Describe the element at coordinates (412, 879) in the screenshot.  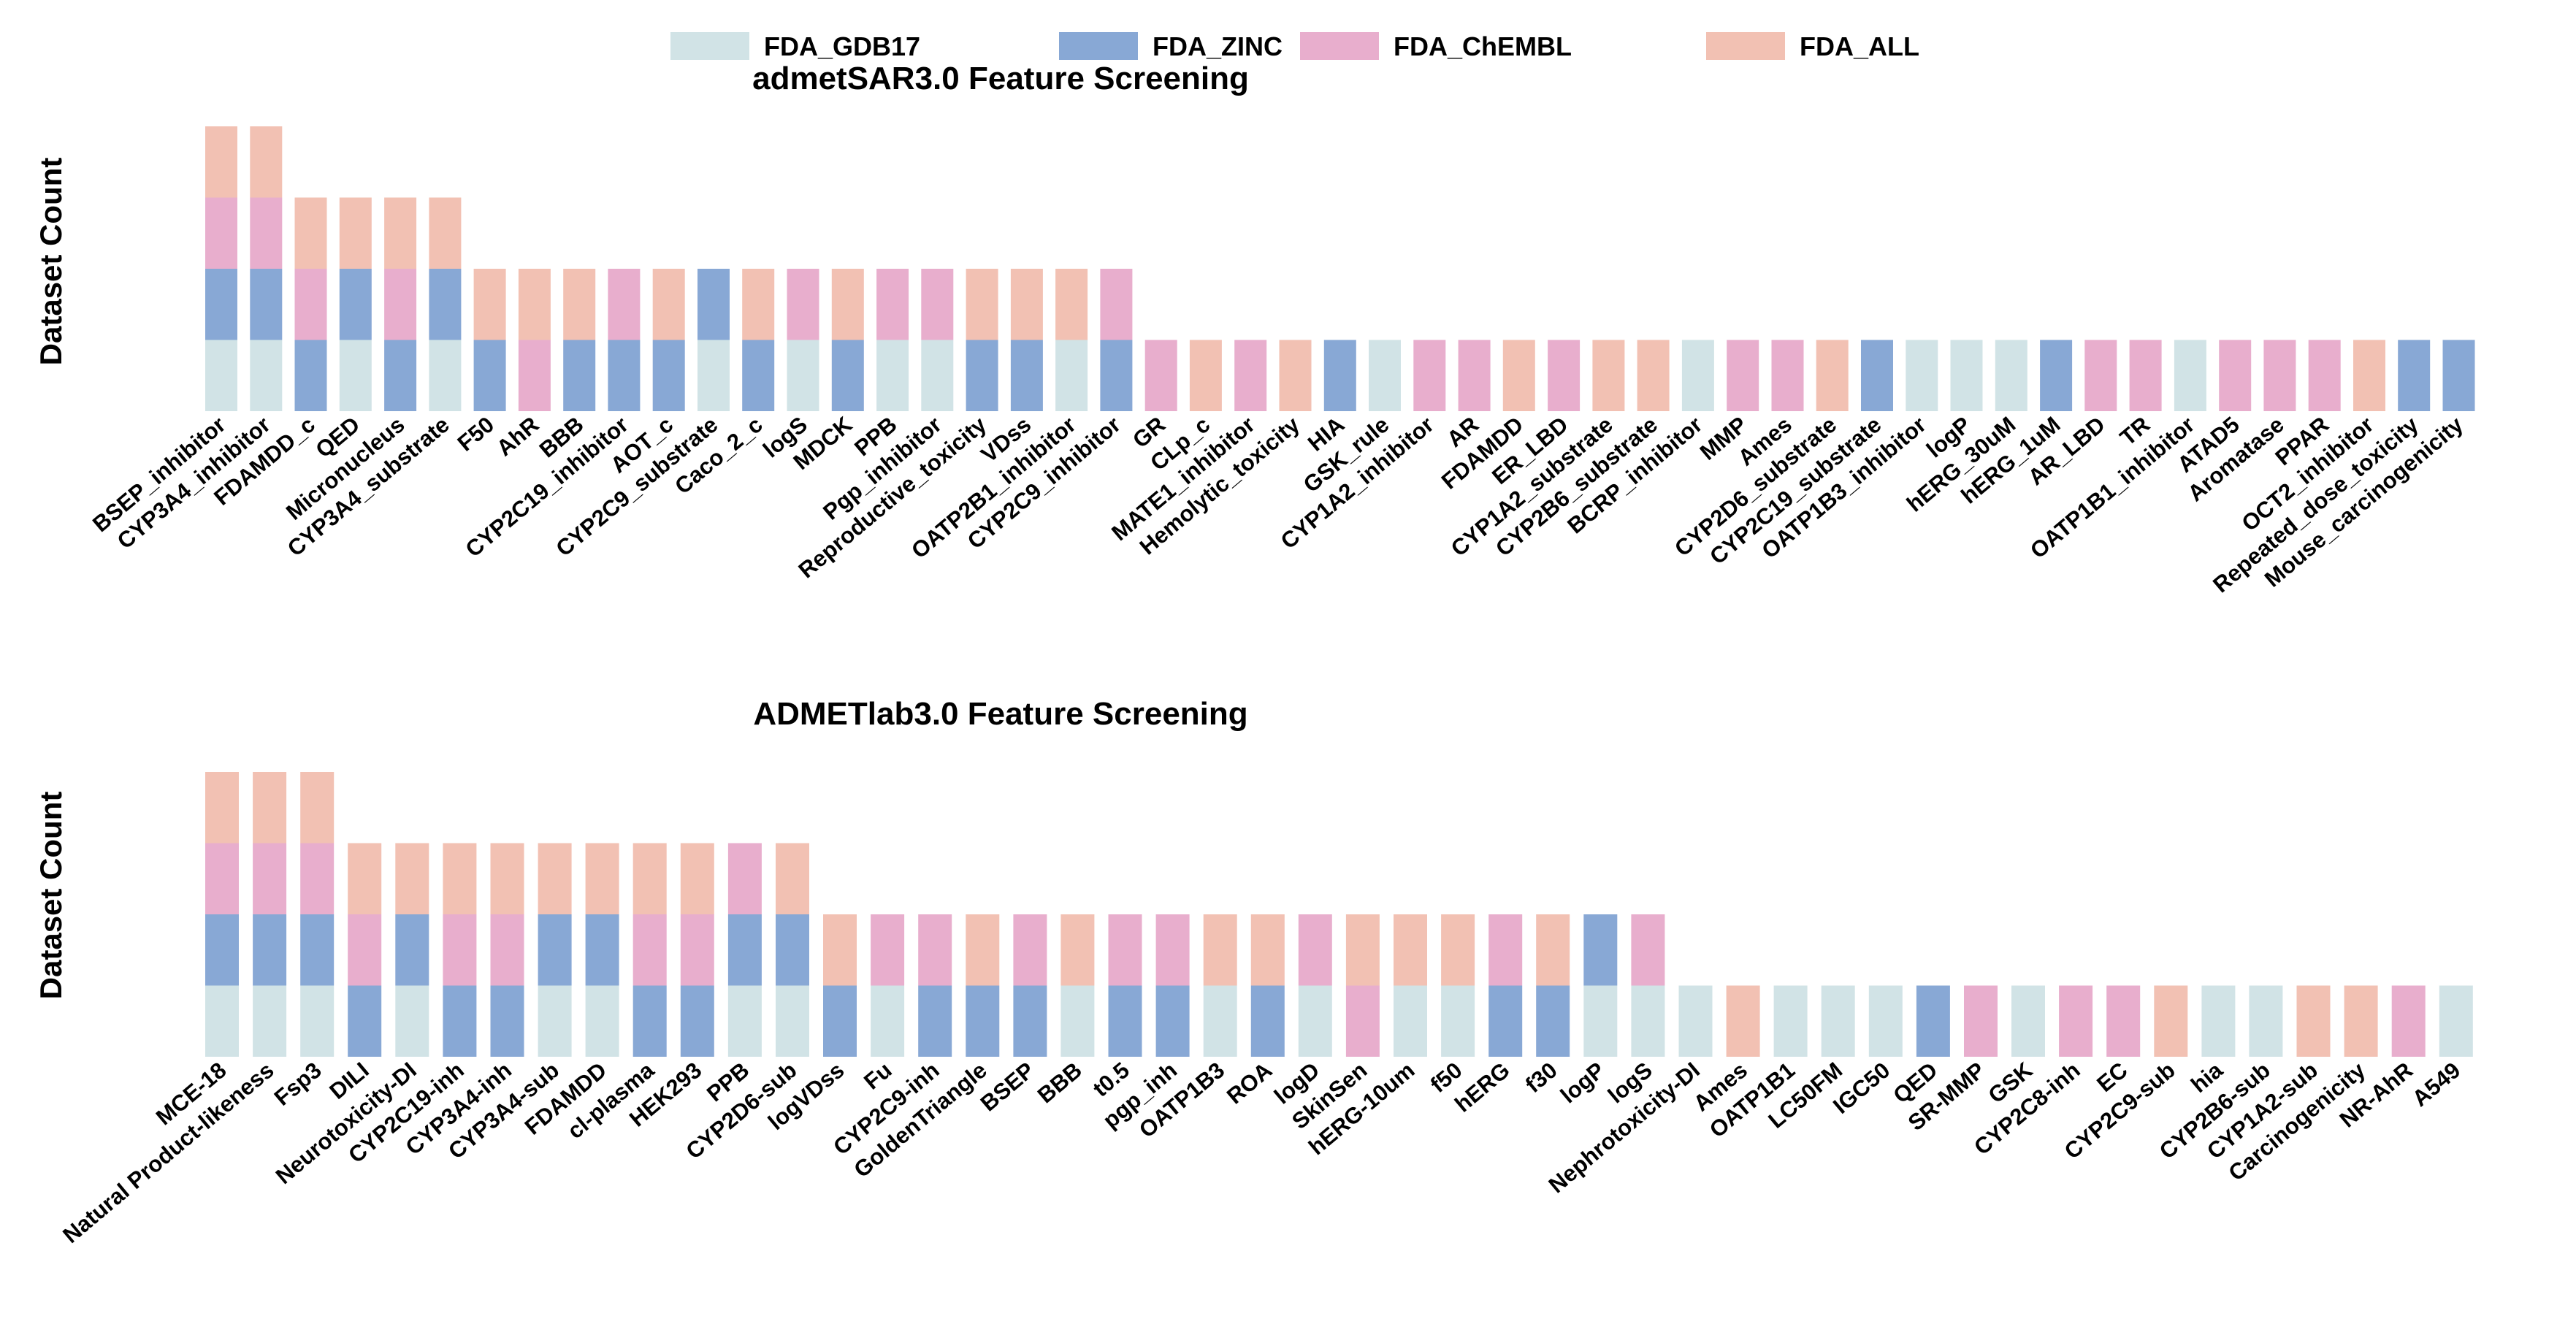
I see `bar-neurotoxicity-di-fda-all` at that location.